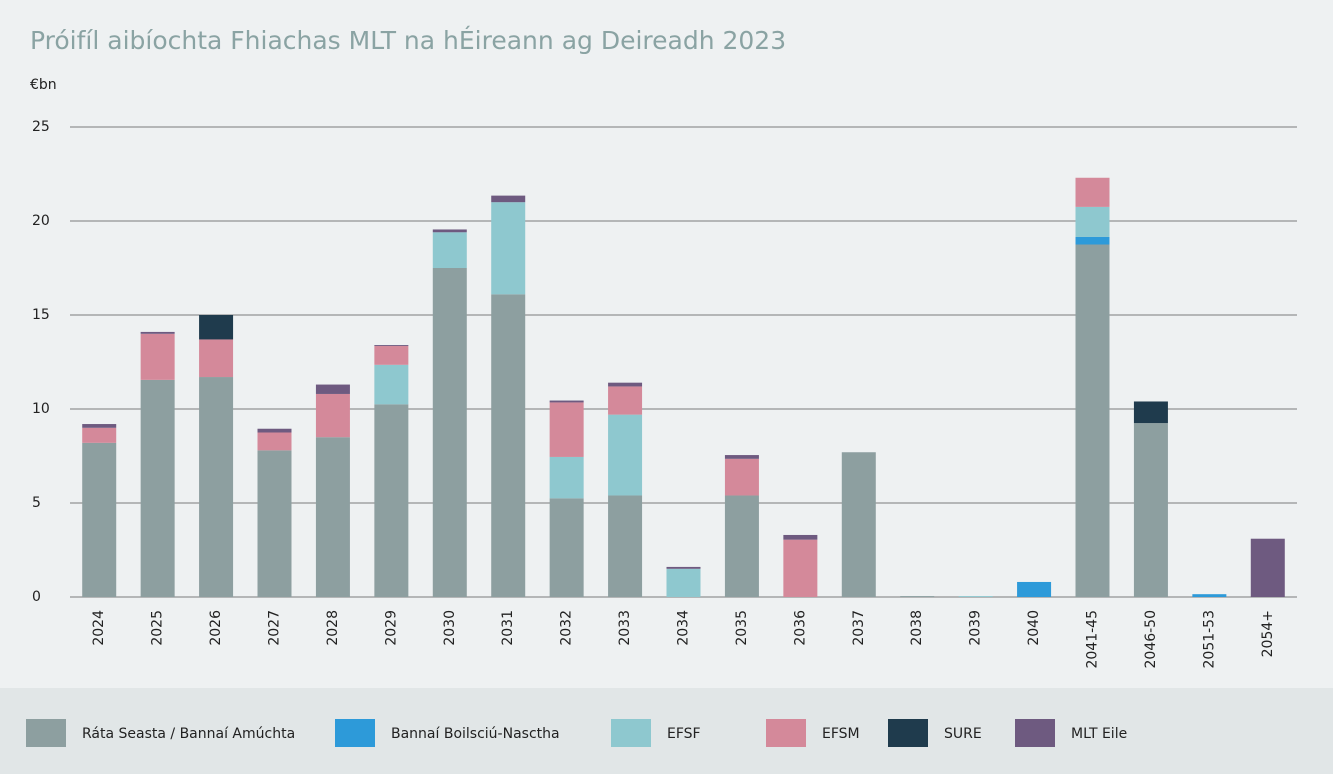 The height and width of the screenshot is (774, 1333). Describe the element at coordinates (742, 628) in the screenshot. I see `x-tick-label: 2035` at that location.